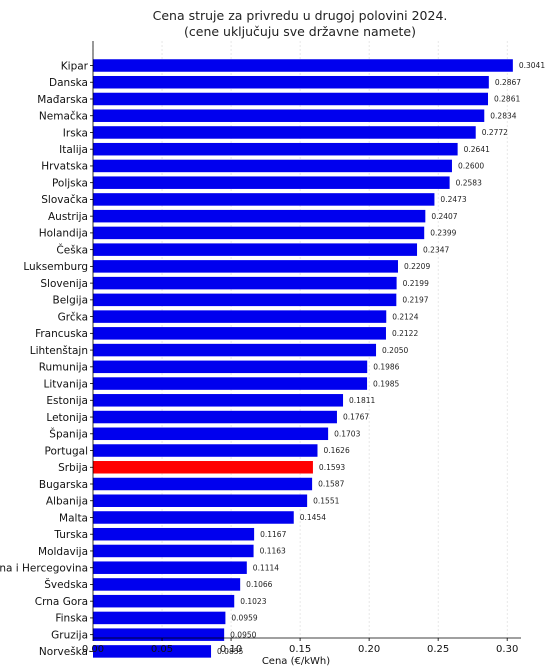 The height and width of the screenshot is (671, 550). What do you see at coordinates (395, 350) in the screenshot?
I see `value-label: 0.2050` at bounding box center [395, 350].